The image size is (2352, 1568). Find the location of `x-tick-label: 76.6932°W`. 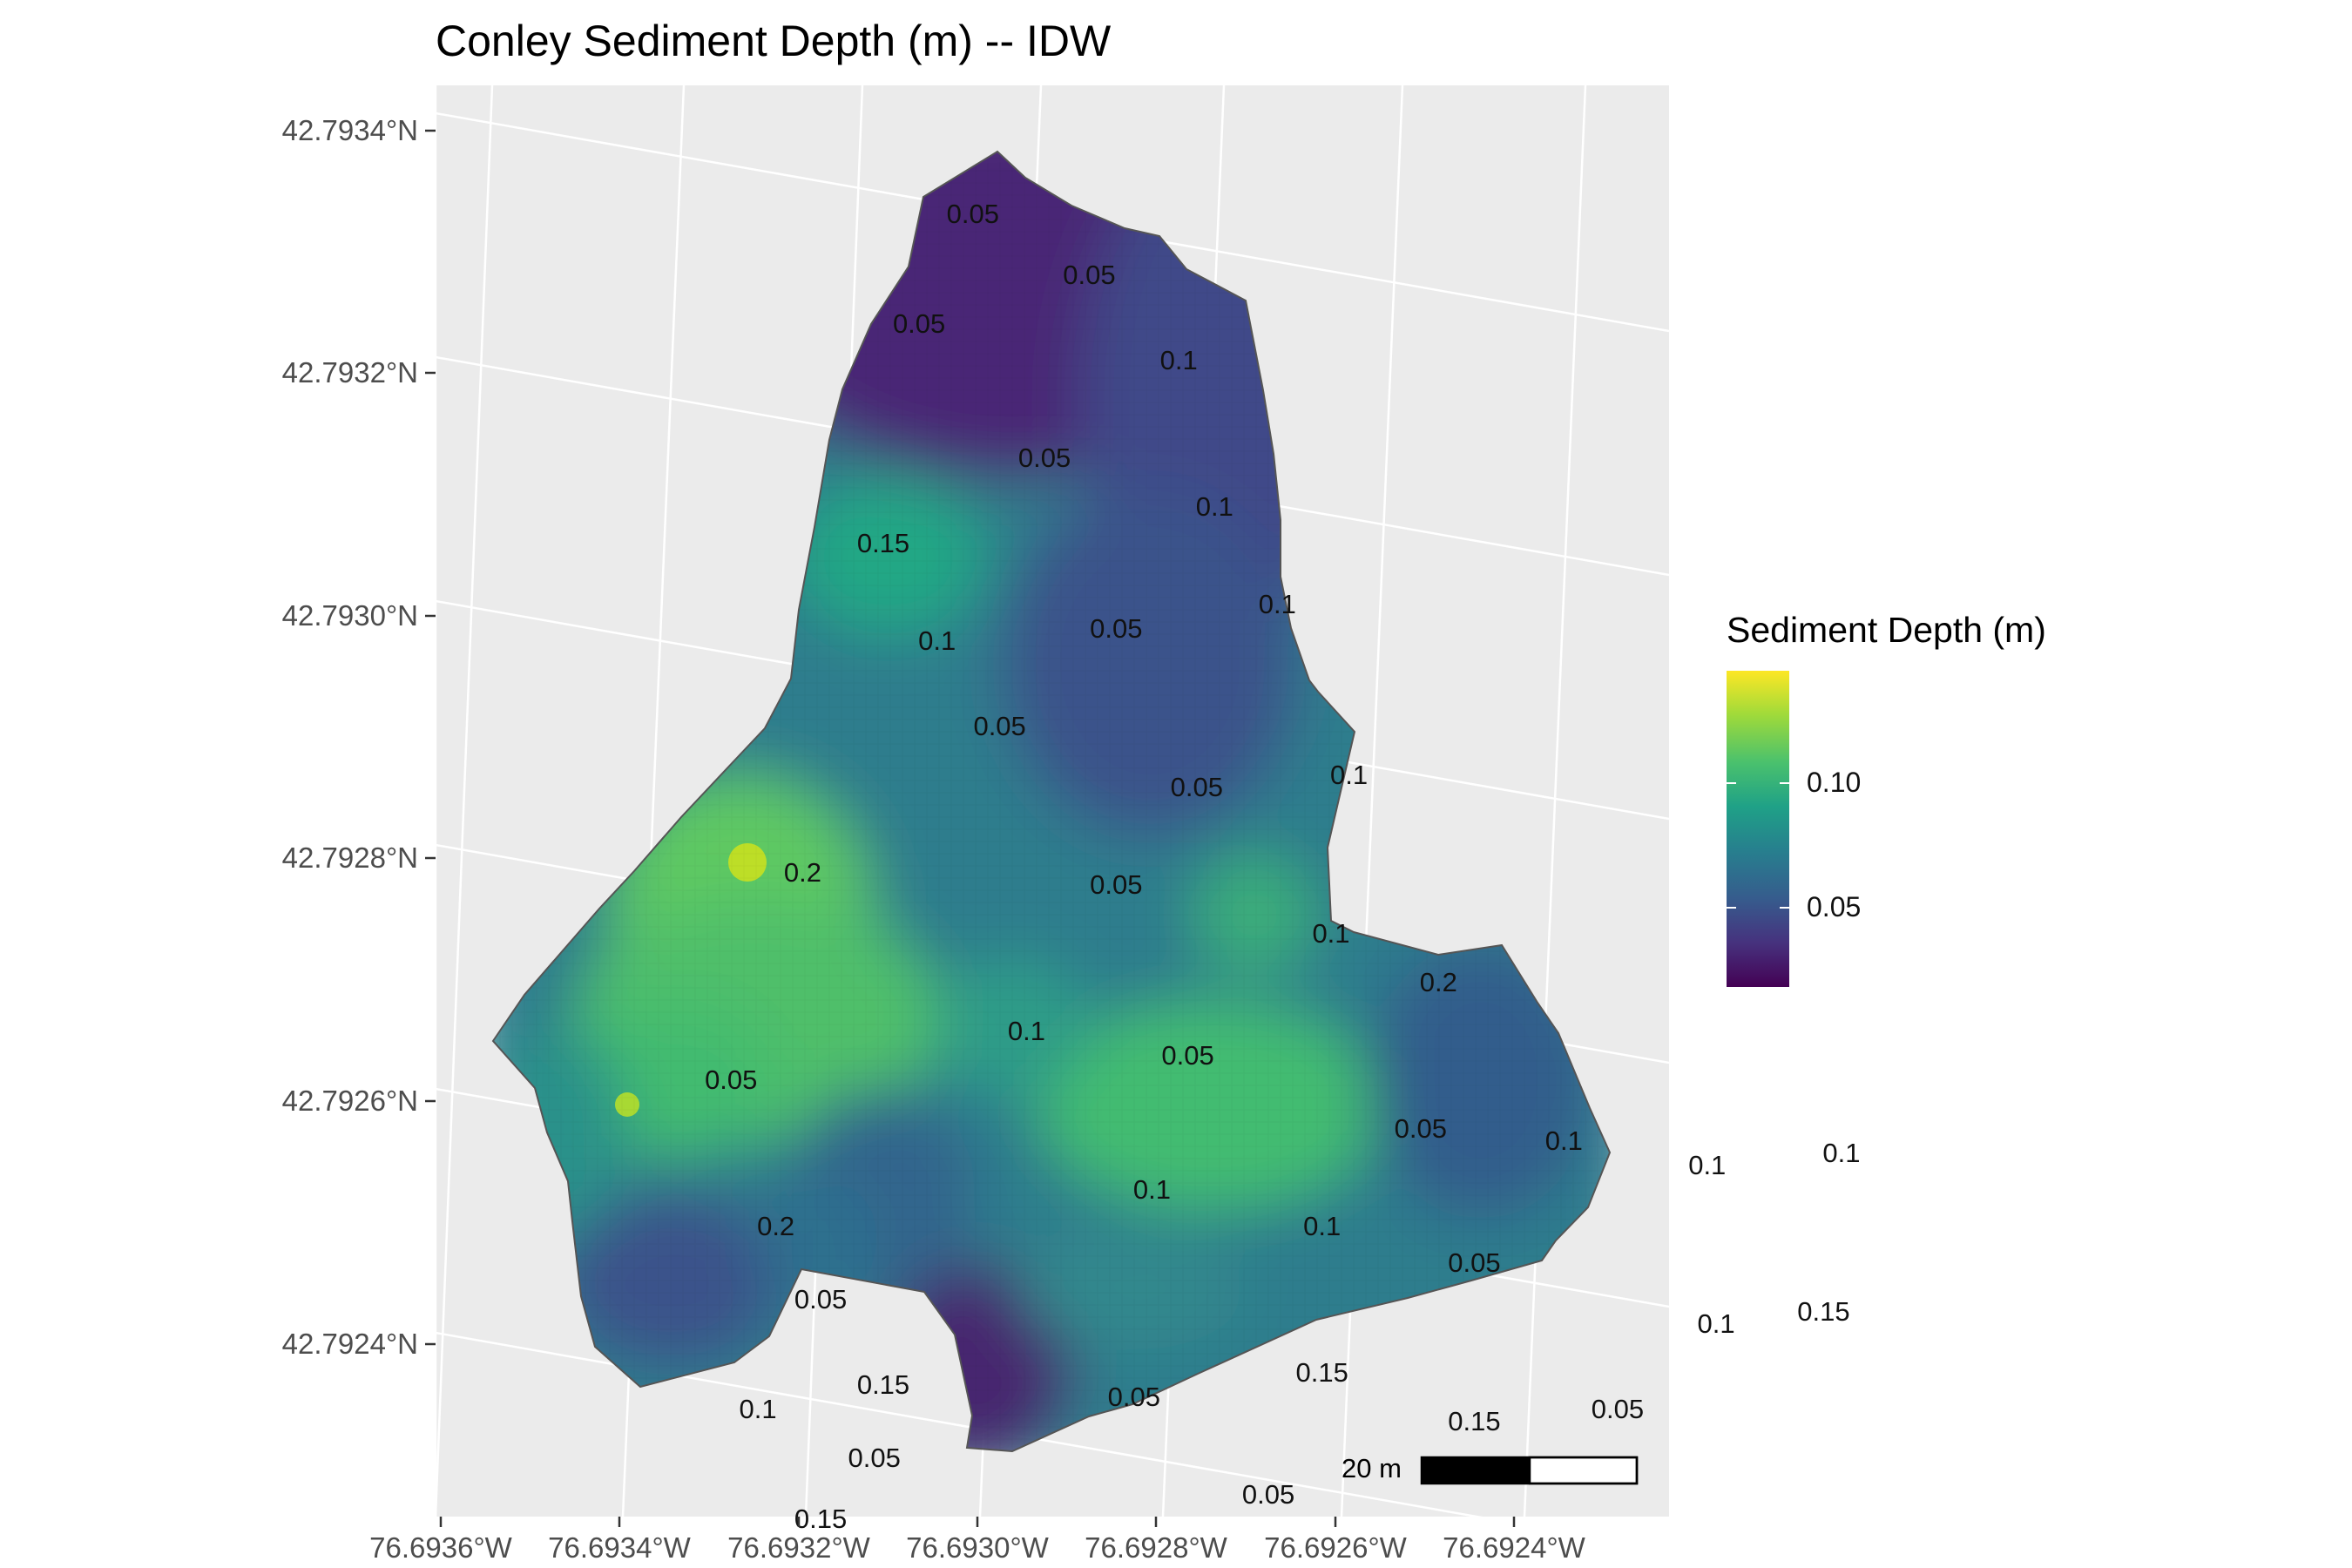

x-tick-label: 76.6932°W is located at coordinates (798, 1547).